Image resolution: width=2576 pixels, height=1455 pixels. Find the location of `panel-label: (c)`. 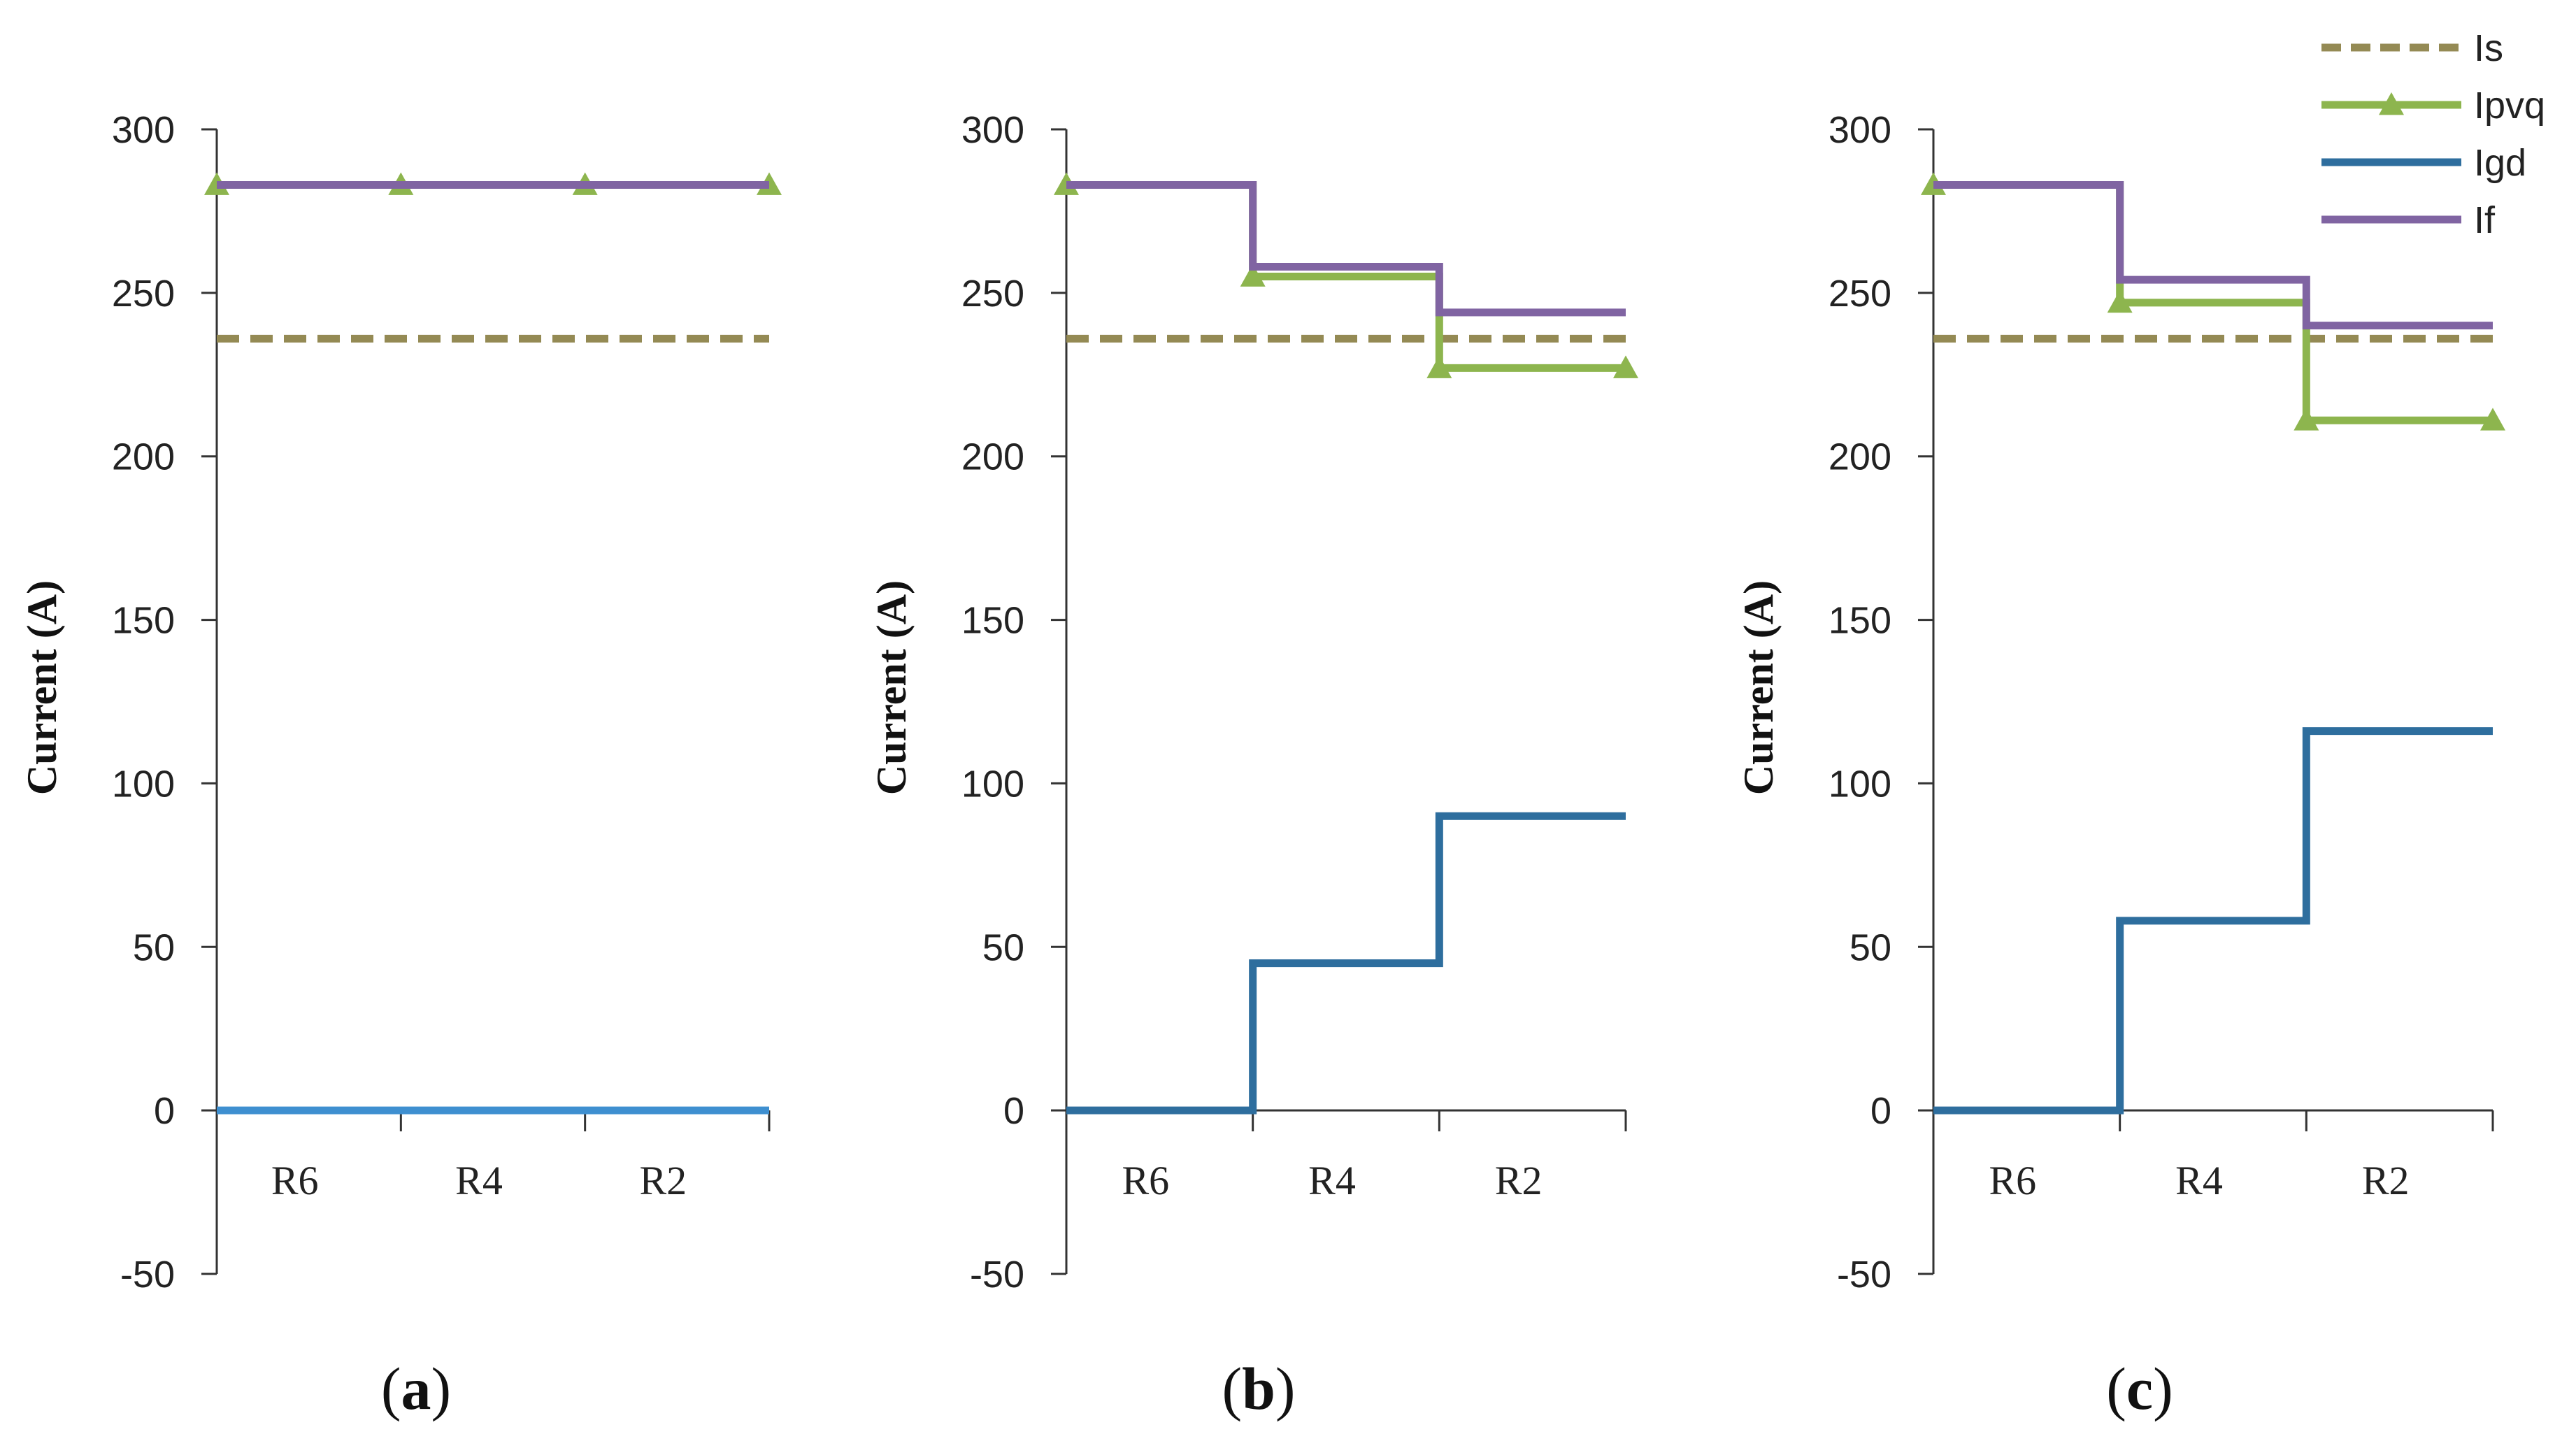

panel-label: (c) is located at coordinates (2139, 1389).